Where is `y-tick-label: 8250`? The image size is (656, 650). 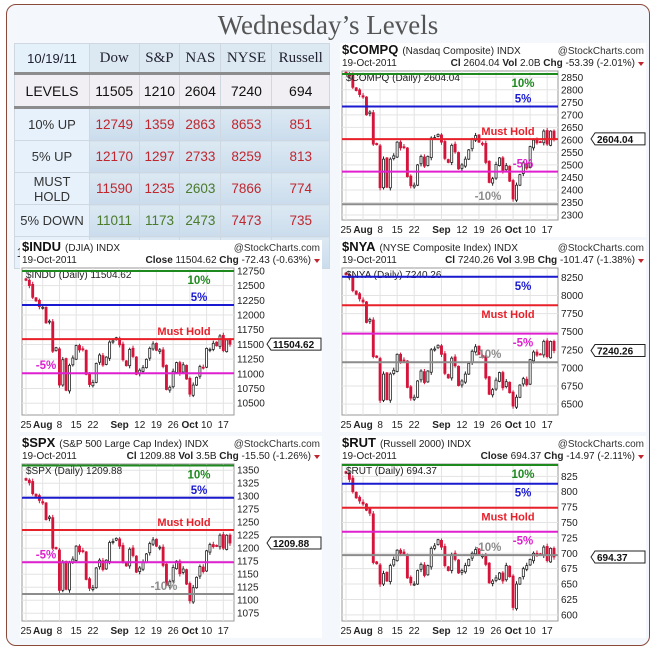
y-tick-label: 8250 is located at coordinates (572, 278).